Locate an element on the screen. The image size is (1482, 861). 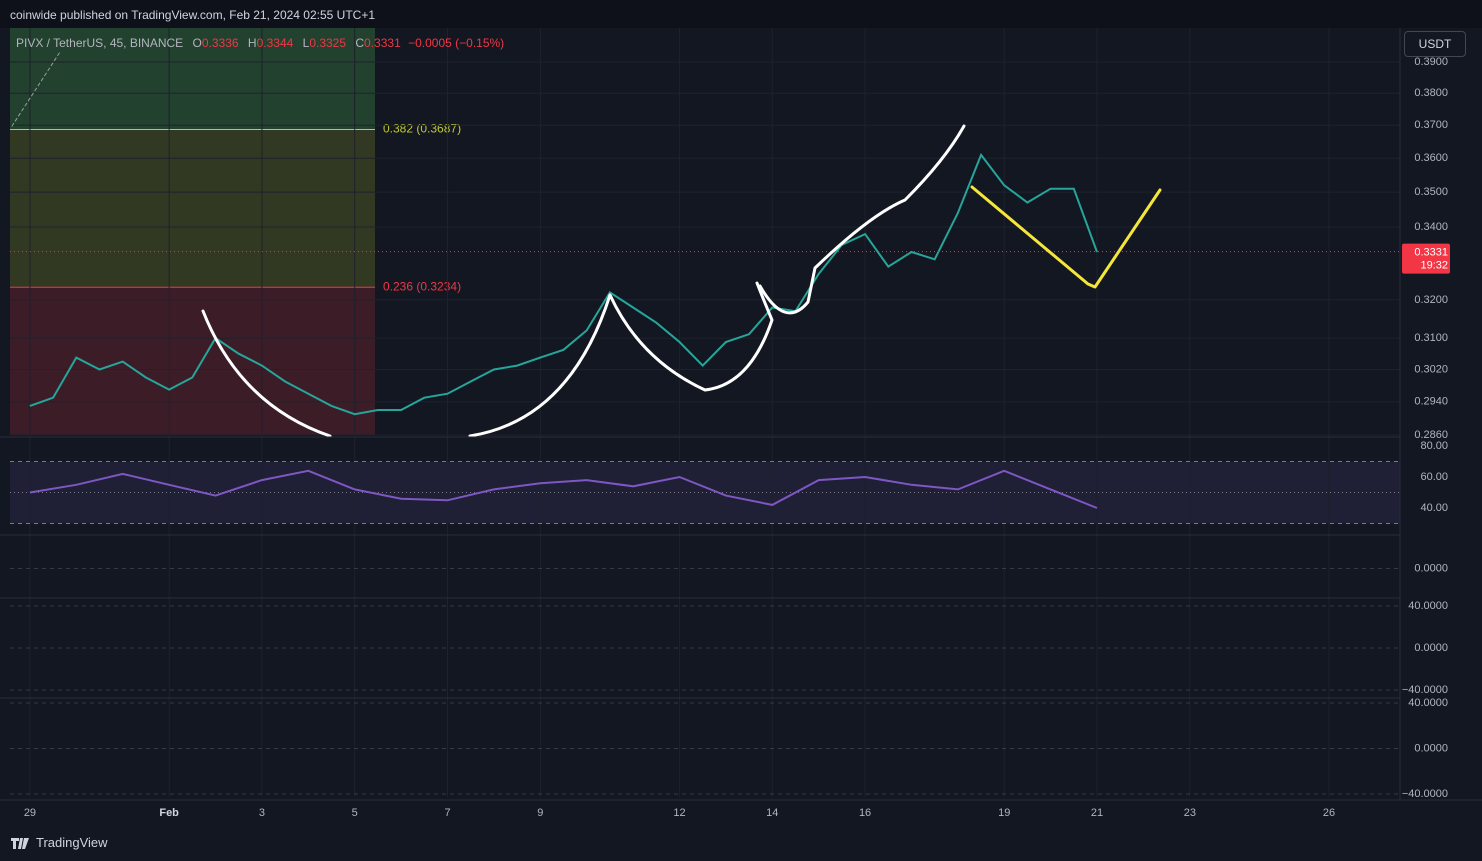
x-tick-label: 14 is located at coordinates (772, 813).